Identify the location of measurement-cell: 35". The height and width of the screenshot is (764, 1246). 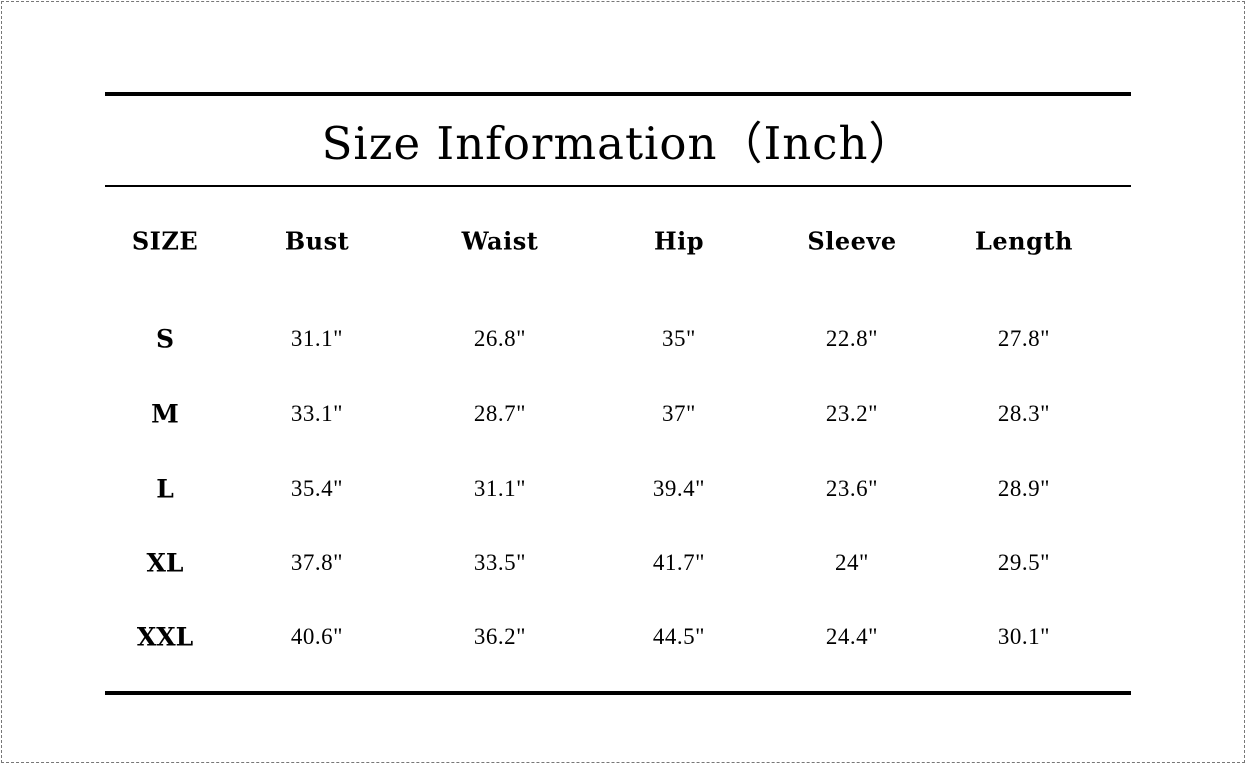
(679, 338).